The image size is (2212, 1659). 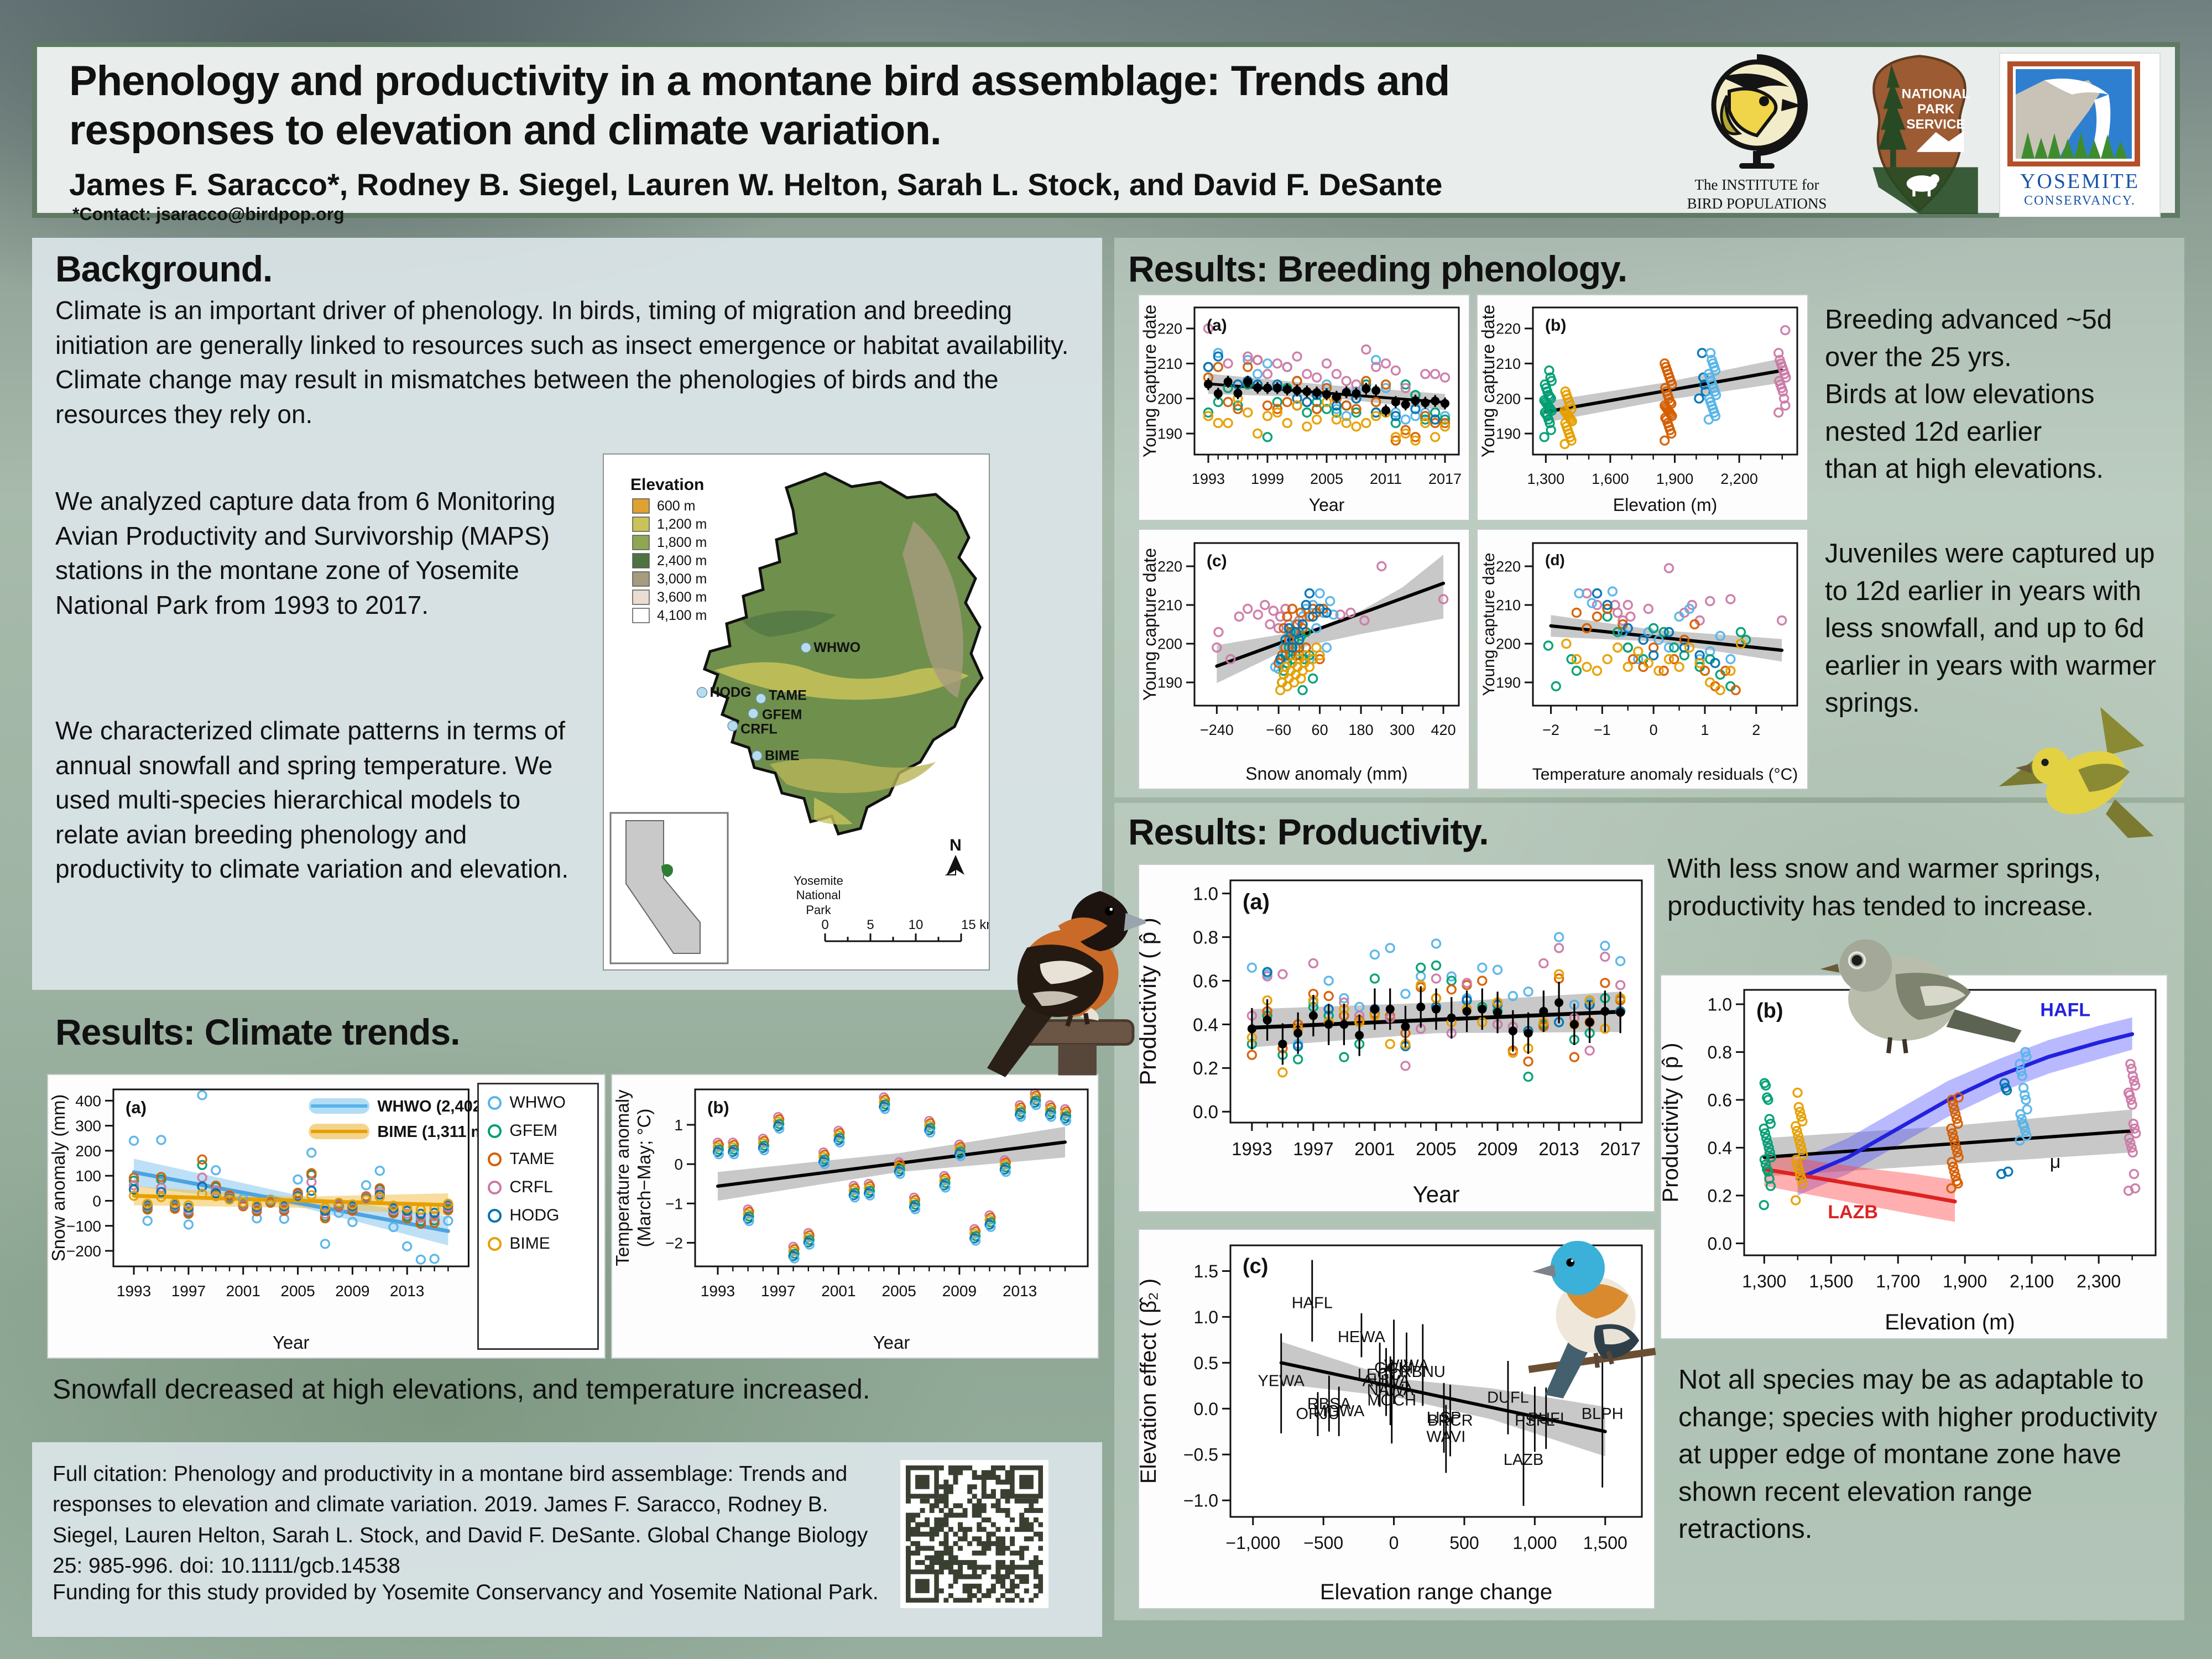 What do you see at coordinates (1508, 1398) in the screenshot?
I see `svg-text: DUFL` at bounding box center [1508, 1398].